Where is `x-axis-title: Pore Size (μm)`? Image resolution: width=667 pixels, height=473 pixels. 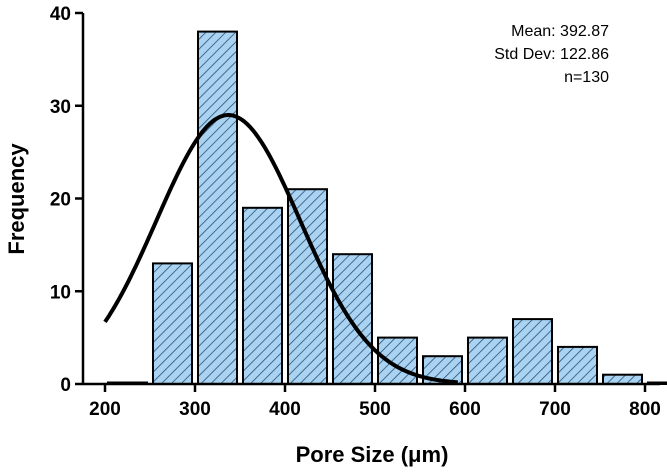 x-axis-title: Pore Size (μm) is located at coordinates (372, 454).